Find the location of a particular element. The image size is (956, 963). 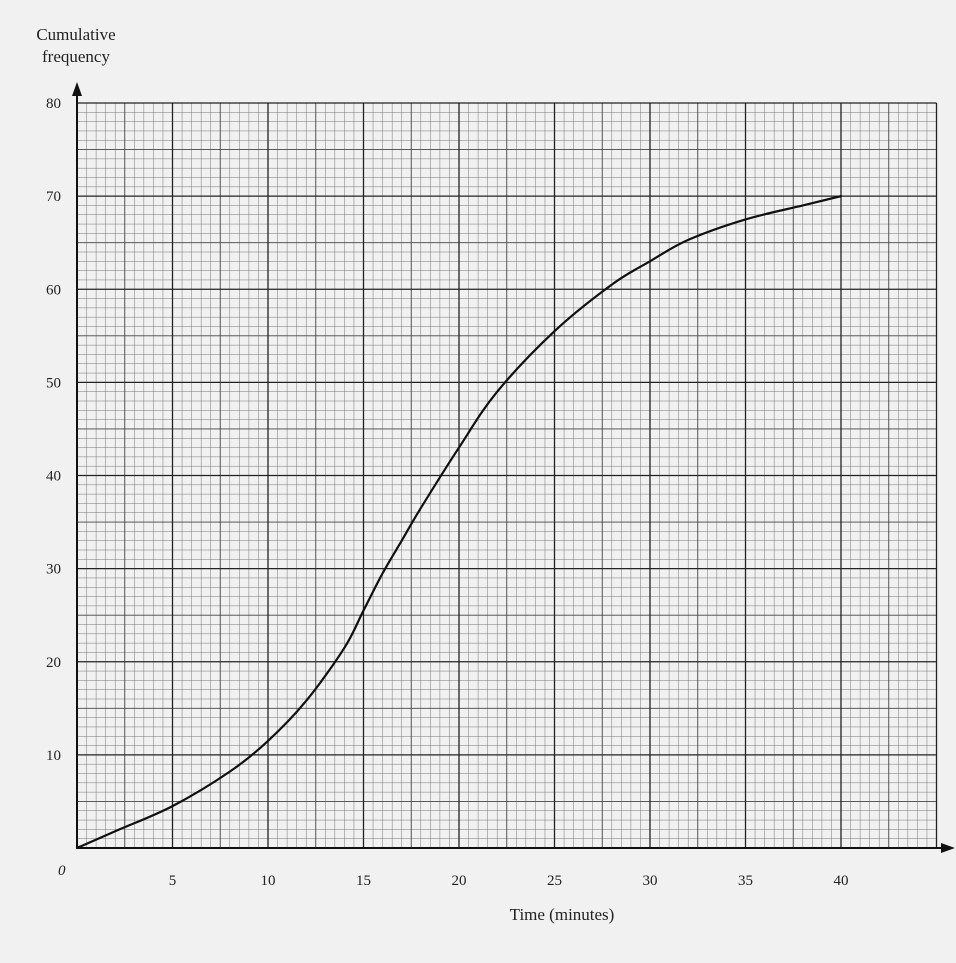

y-tick-label: 10 is located at coordinates (53, 756).